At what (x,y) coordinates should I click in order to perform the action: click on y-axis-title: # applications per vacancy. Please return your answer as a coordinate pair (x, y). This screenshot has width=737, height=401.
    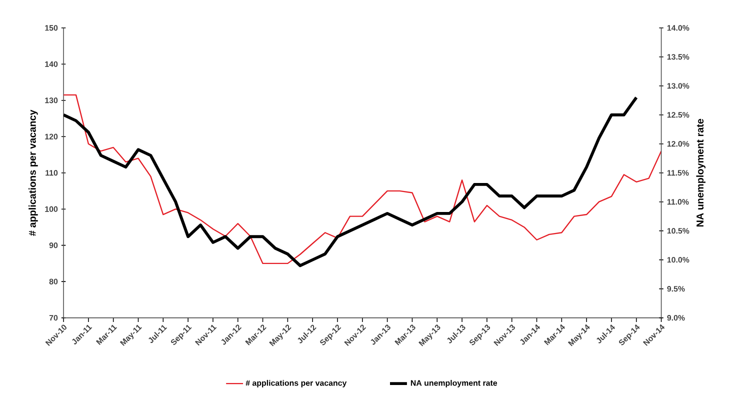
    Looking at the image, I should click on (33, 173).